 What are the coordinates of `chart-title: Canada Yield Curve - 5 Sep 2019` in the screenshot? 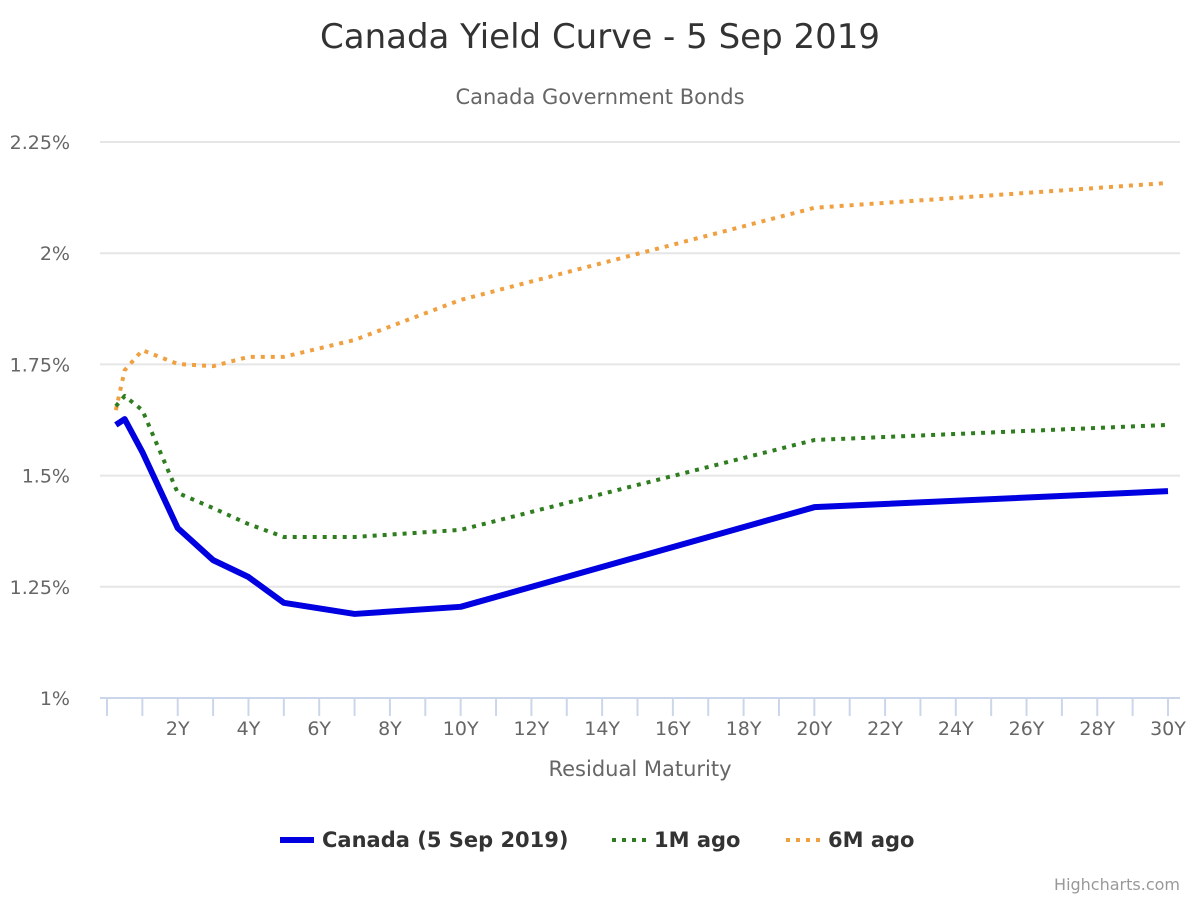 It's located at (600, 37).